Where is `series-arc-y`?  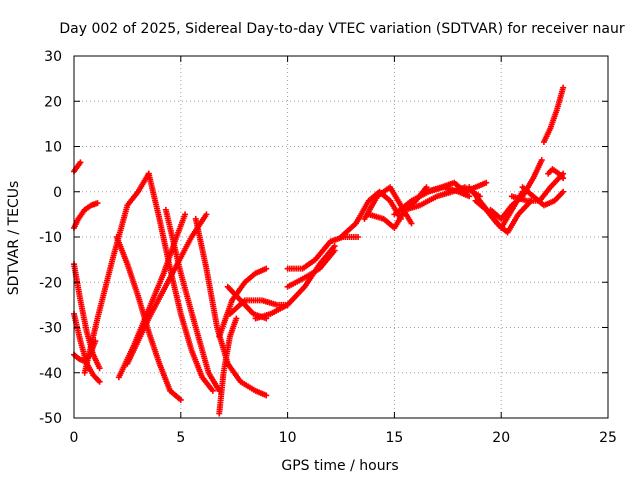 series-arc-y is located at coordinates (456, 187).